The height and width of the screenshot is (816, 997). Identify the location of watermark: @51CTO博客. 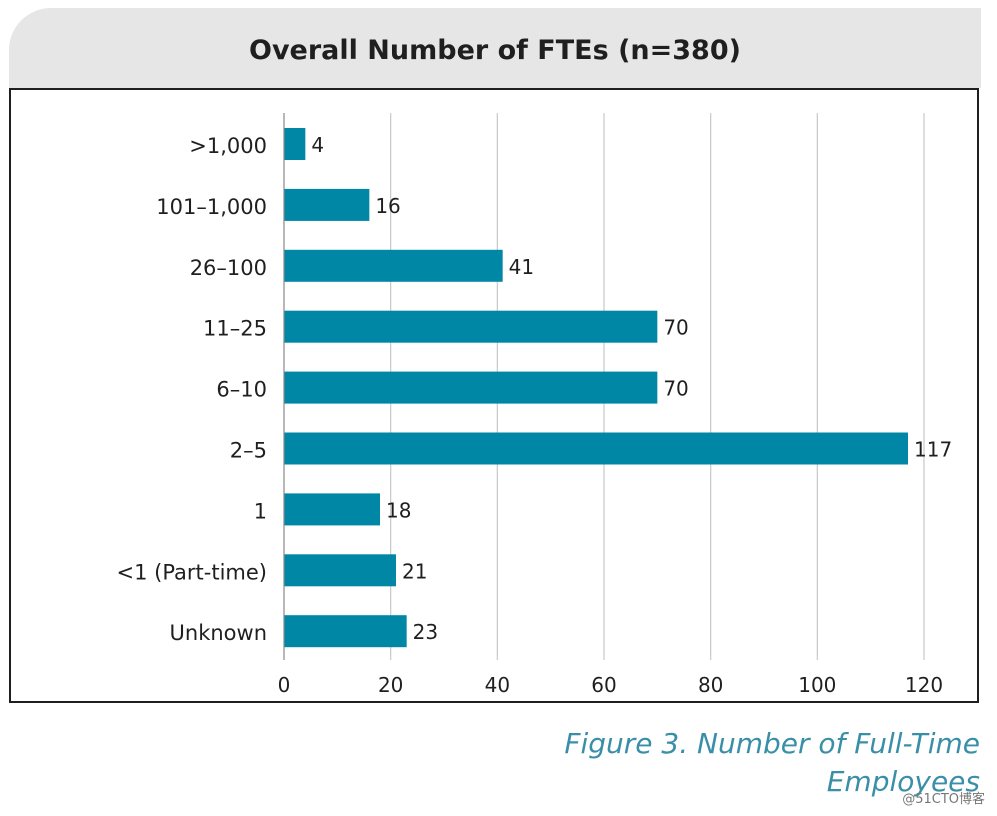
(943, 799).